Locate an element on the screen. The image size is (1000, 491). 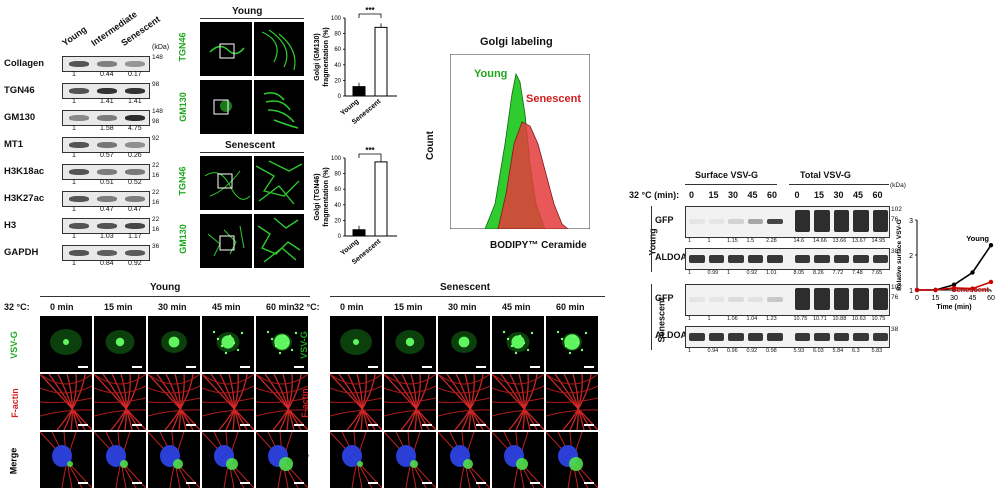
blot-b-kda-marker: 76 is located at coordinates (895, 297).